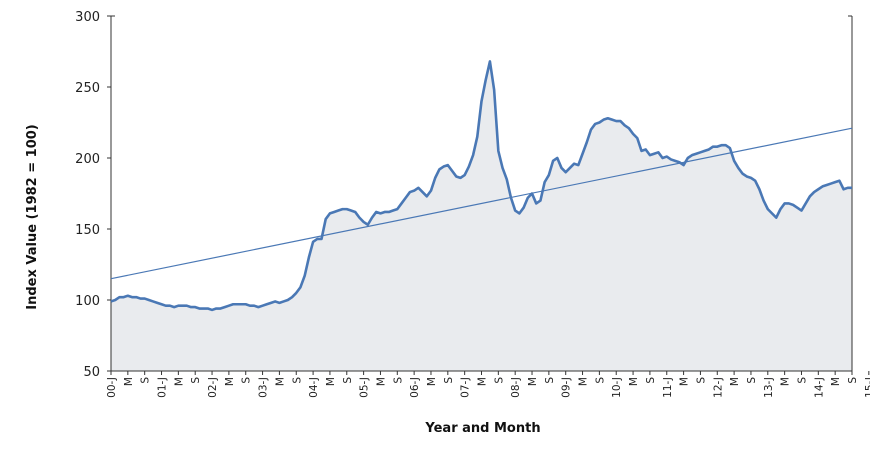  Describe the element at coordinates (314, 387) in the screenshot. I see `x-tick-label: 04-J` at that location.